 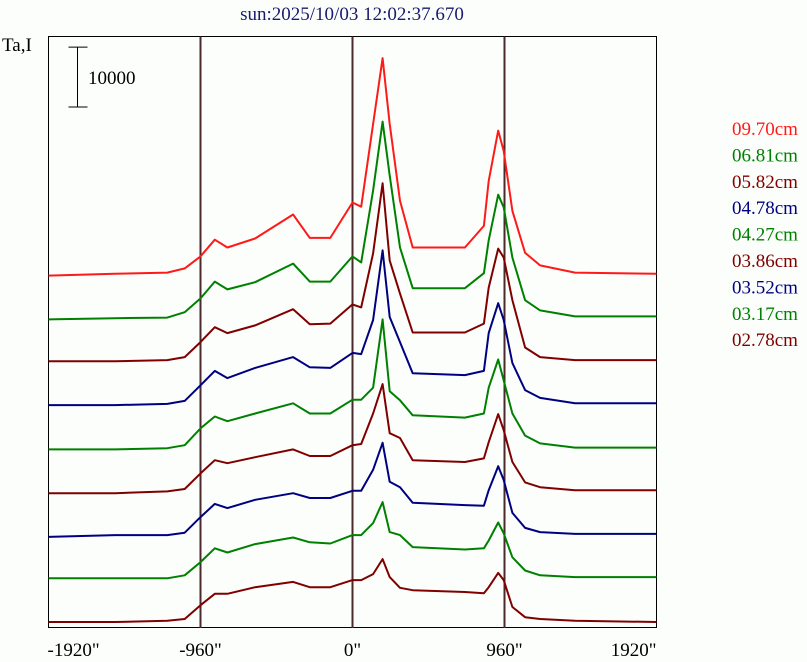 I want to click on legend-item: 02.78cm, so click(x=765, y=340).